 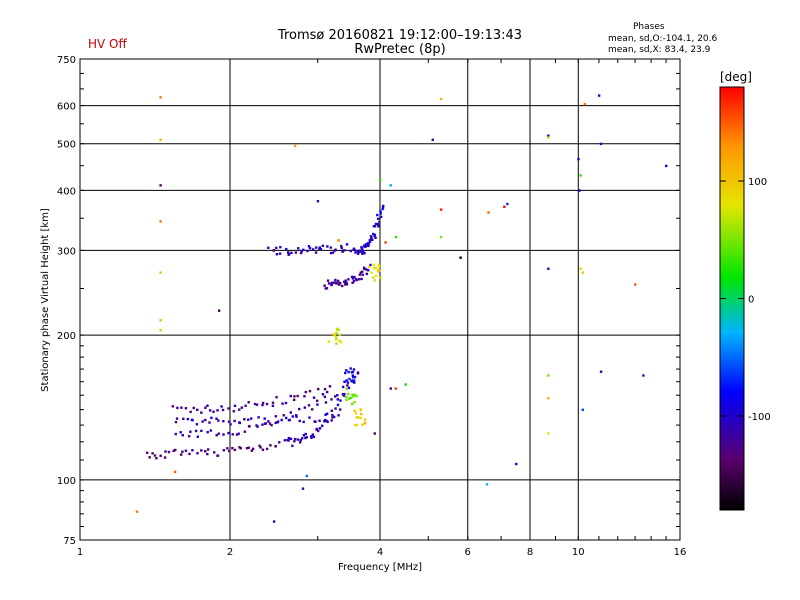 I want to click on y-tick-label: 300, so click(x=66, y=251).